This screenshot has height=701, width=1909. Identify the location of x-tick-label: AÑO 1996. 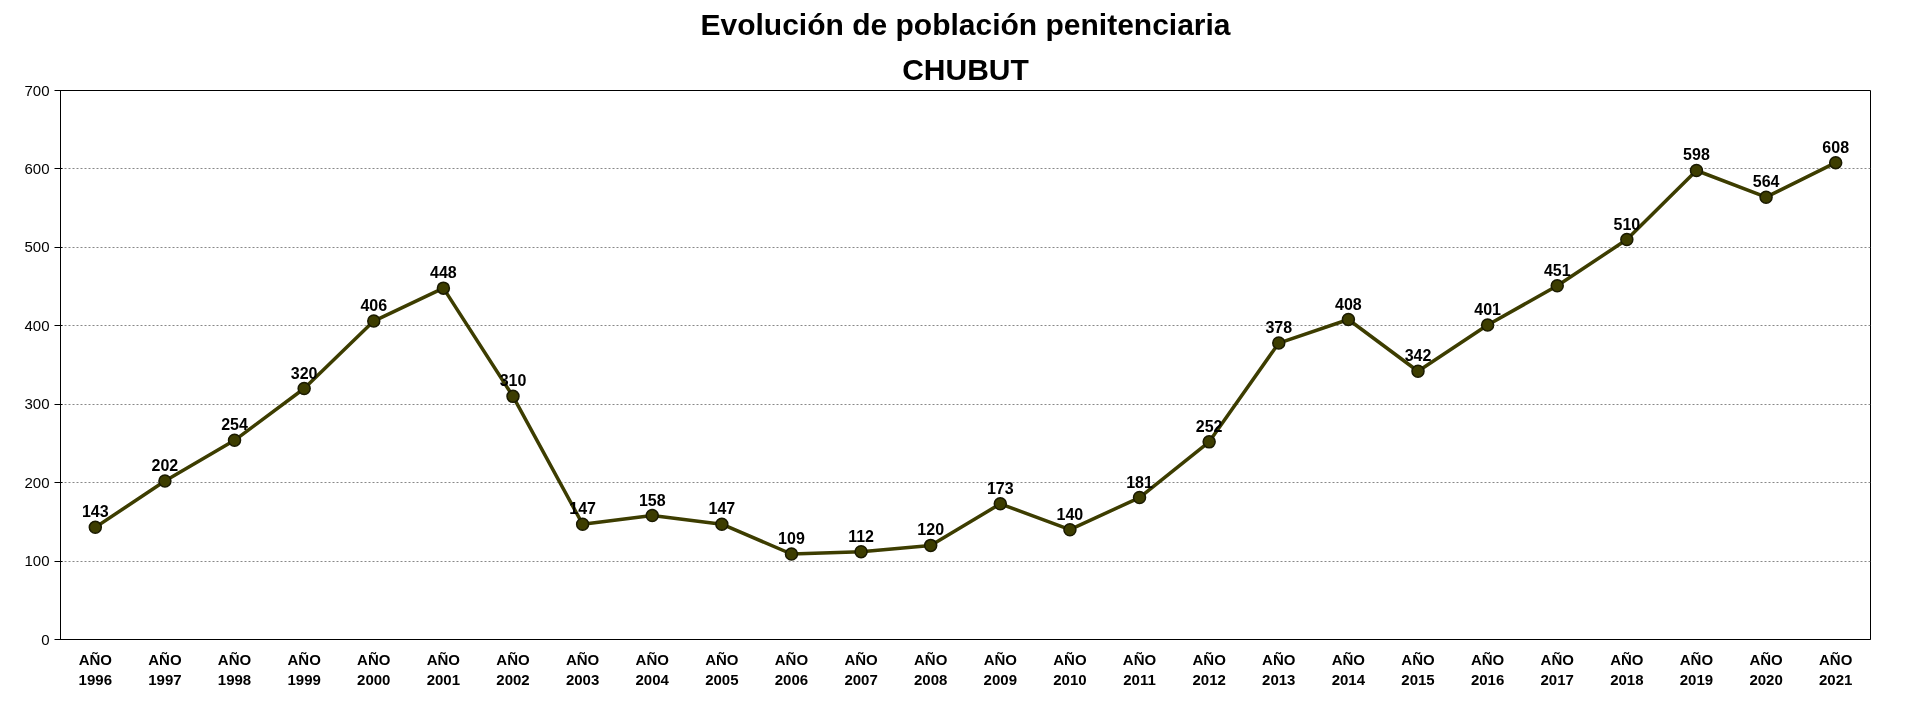
(95, 669).